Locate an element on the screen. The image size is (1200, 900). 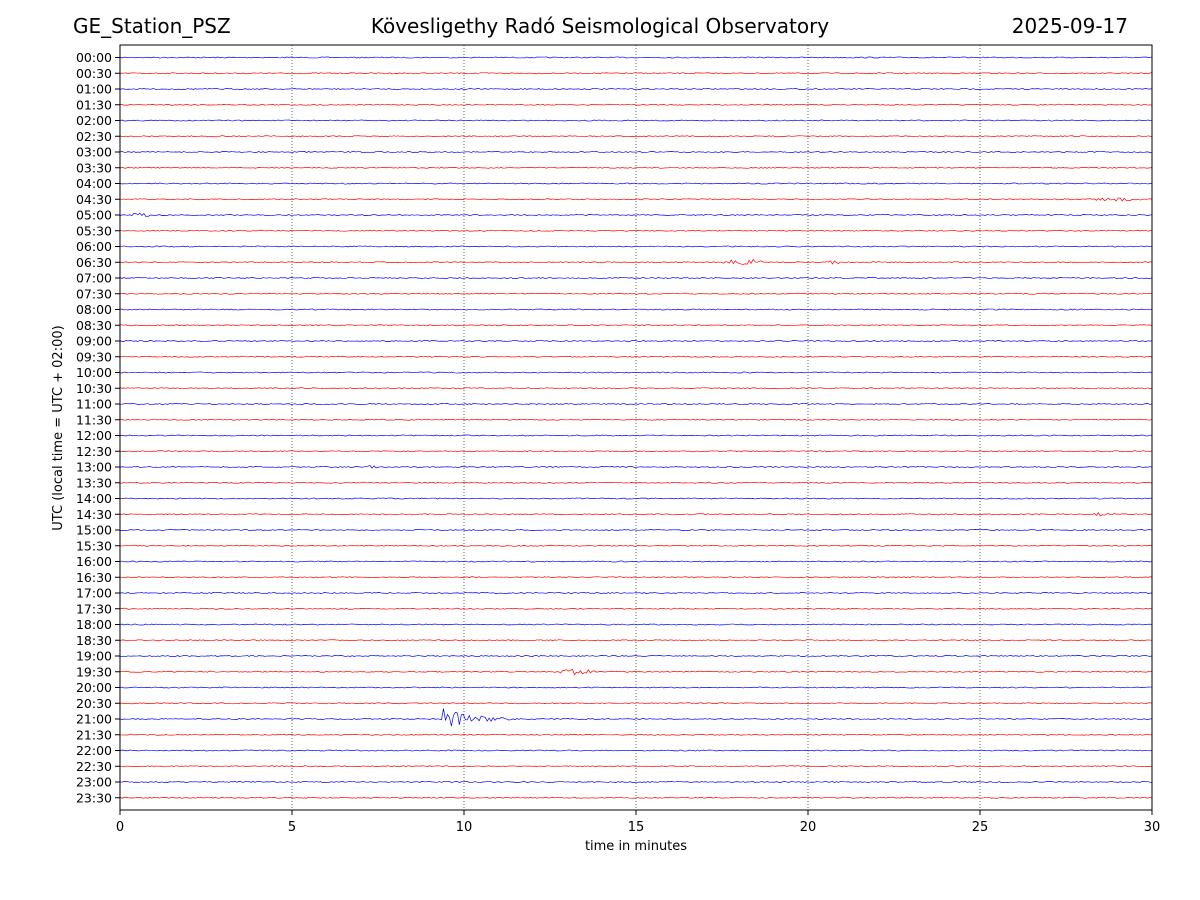
y-tick-label: 06:00 is located at coordinates (94, 246).